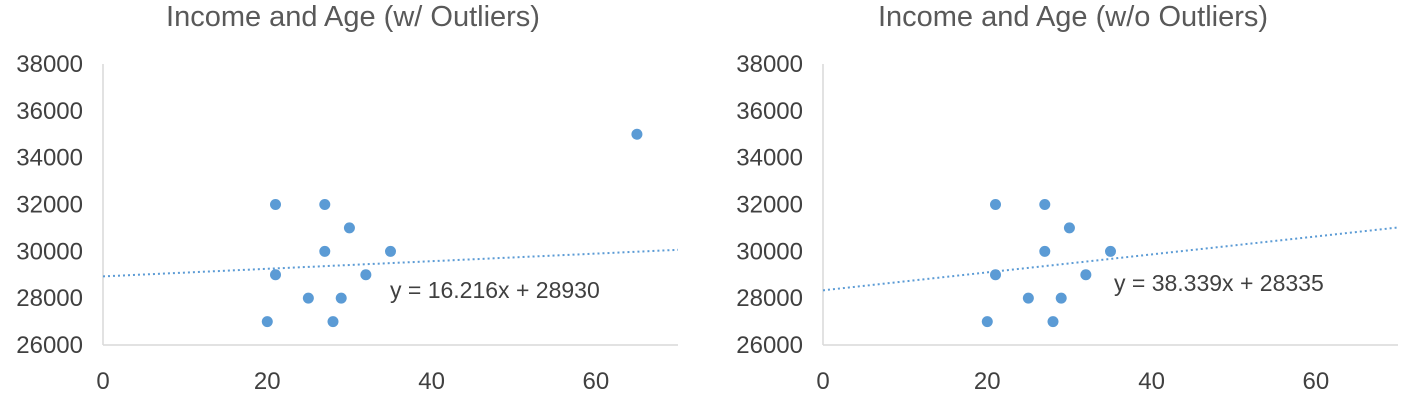 This screenshot has width=1406, height=407. I want to click on chart-title: Income and Age (w/o Outliers), so click(1073, 17).